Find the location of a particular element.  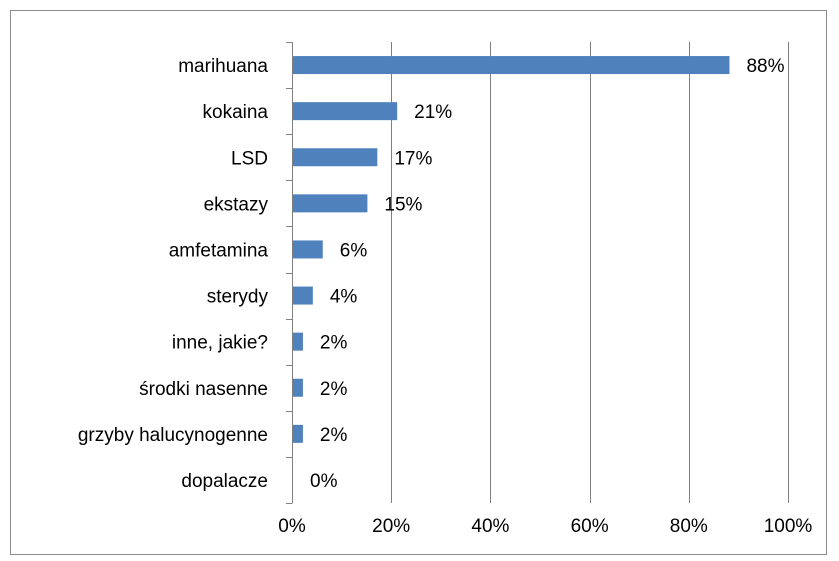

category-label: LSD is located at coordinates (249, 158).